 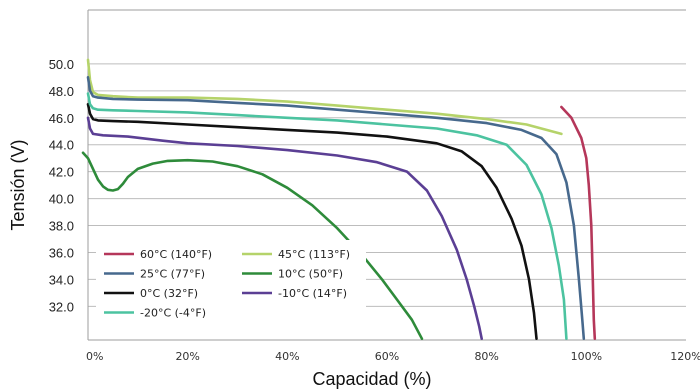 I want to click on legend-label: 25°C (77°F), so click(x=172, y=274).